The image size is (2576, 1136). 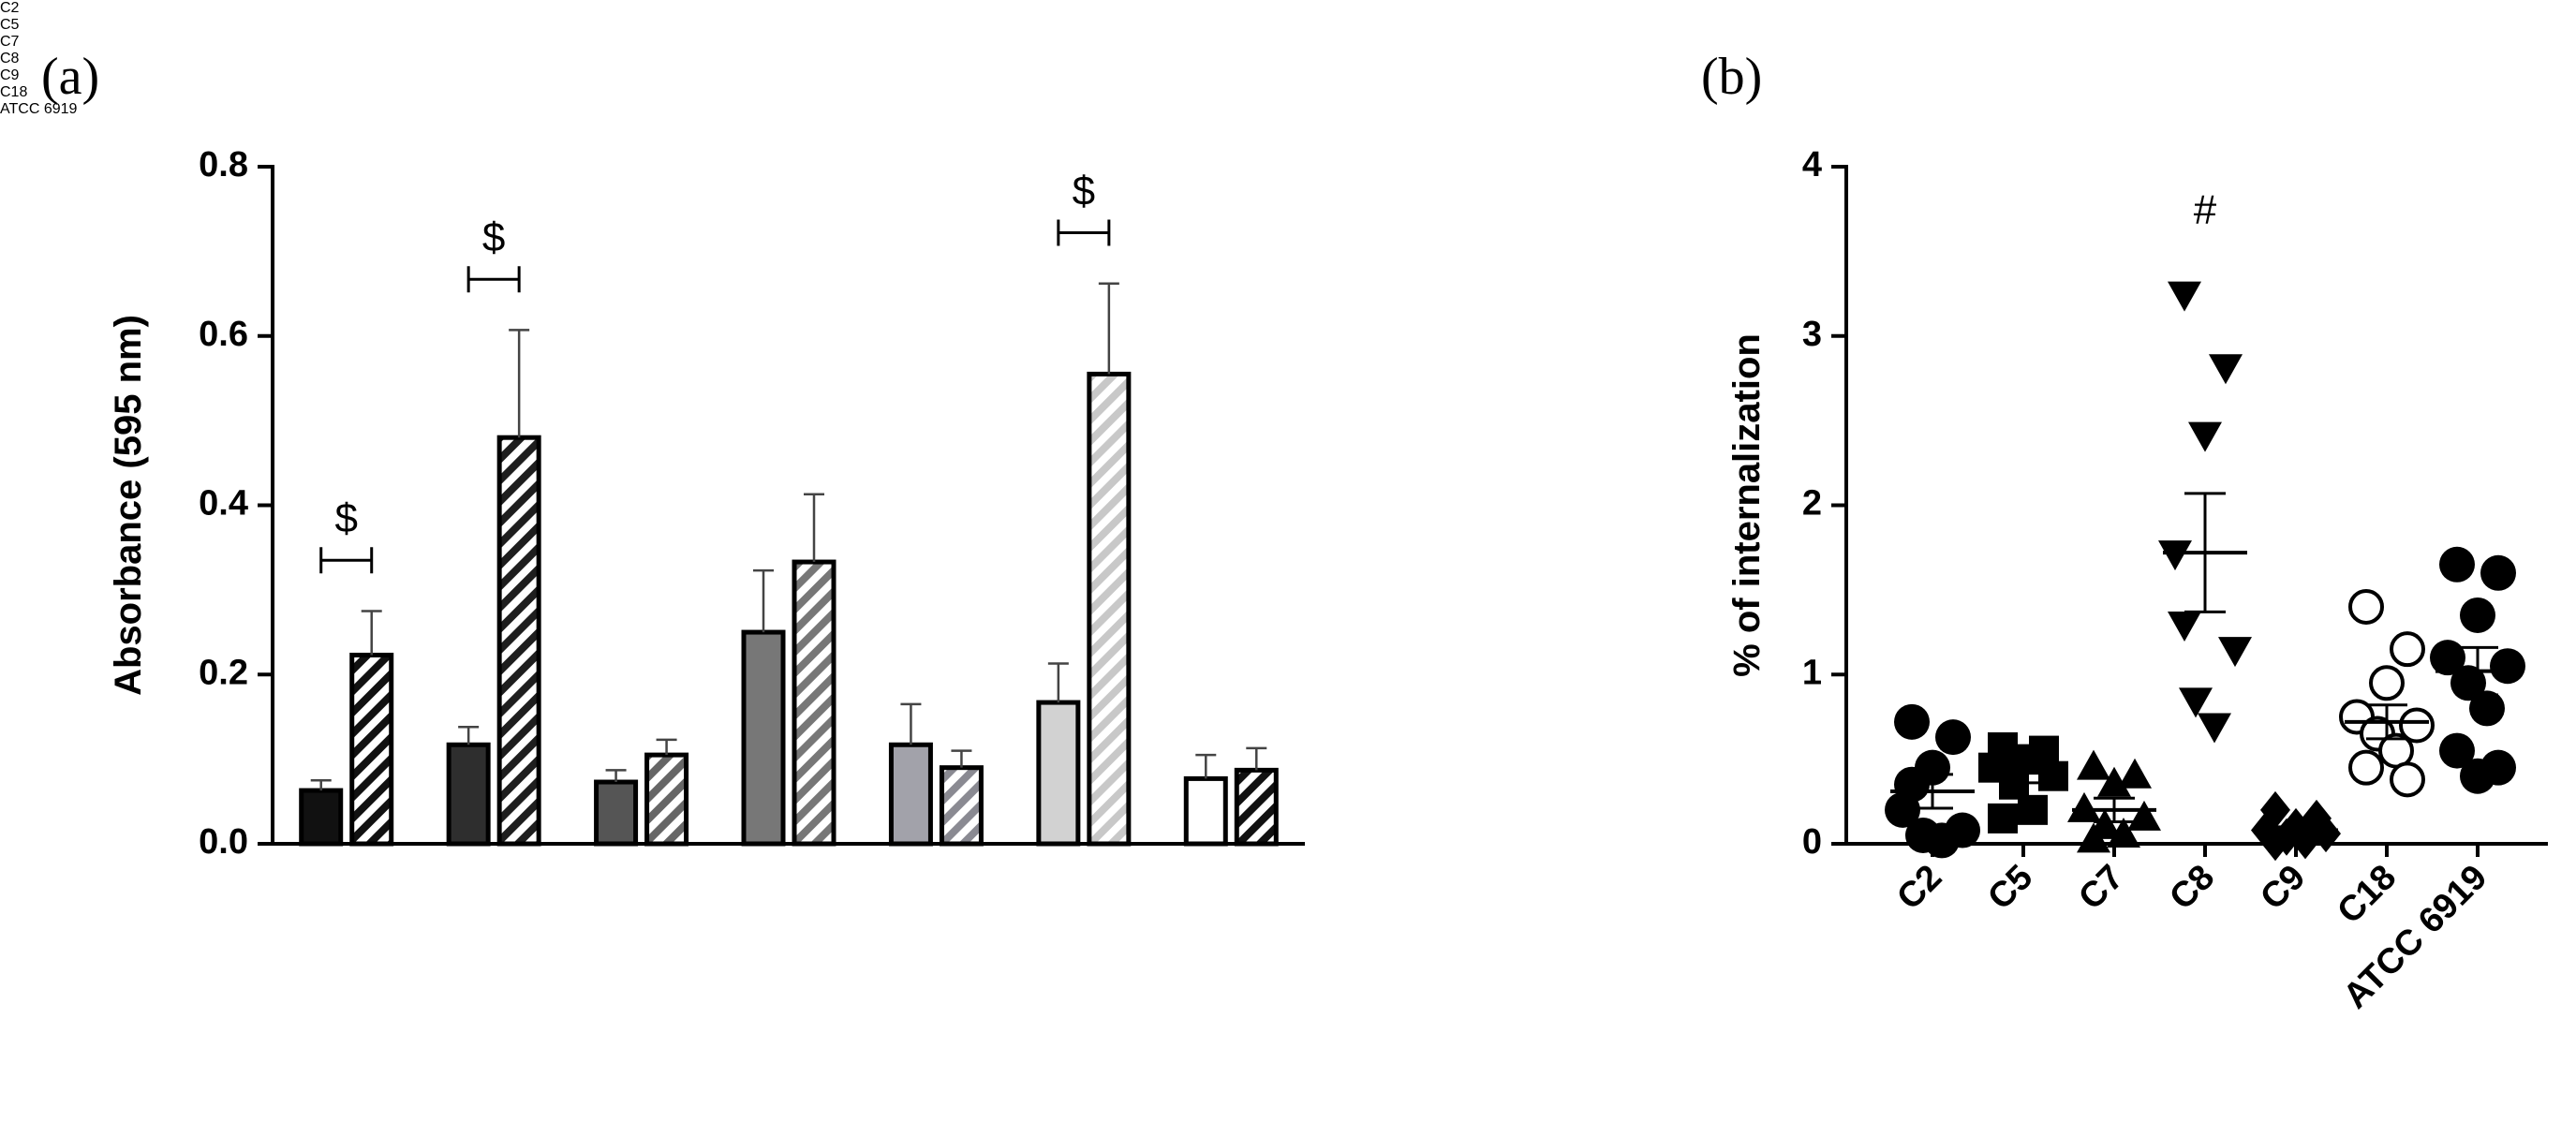 I want to click on y-tick-label: 0.4, so click(x=223, y=504).